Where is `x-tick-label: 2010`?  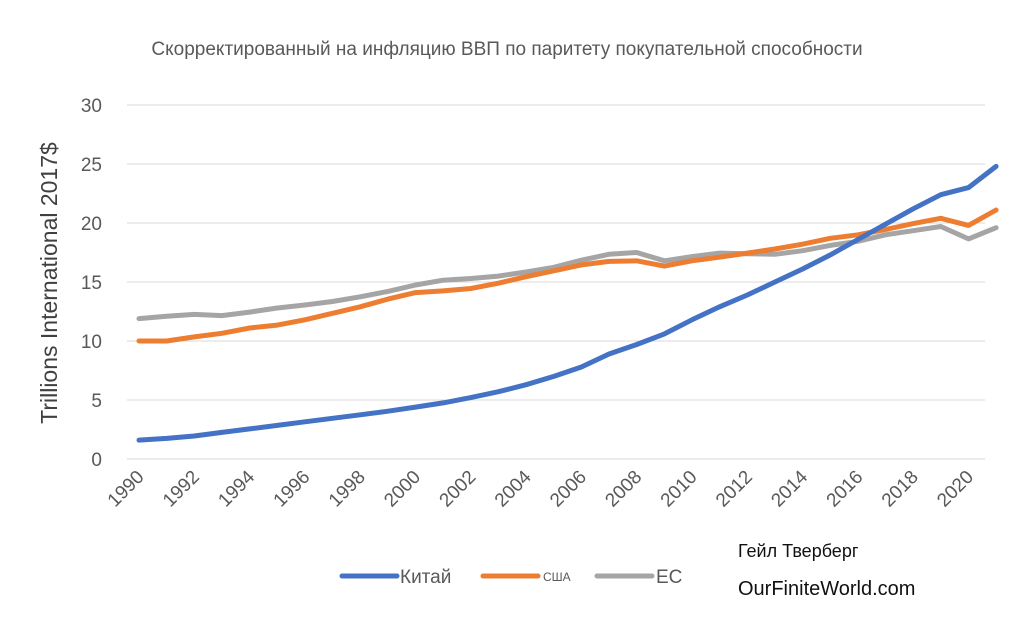
x-tick-label: 2010 is located at coordinates (679, 489).